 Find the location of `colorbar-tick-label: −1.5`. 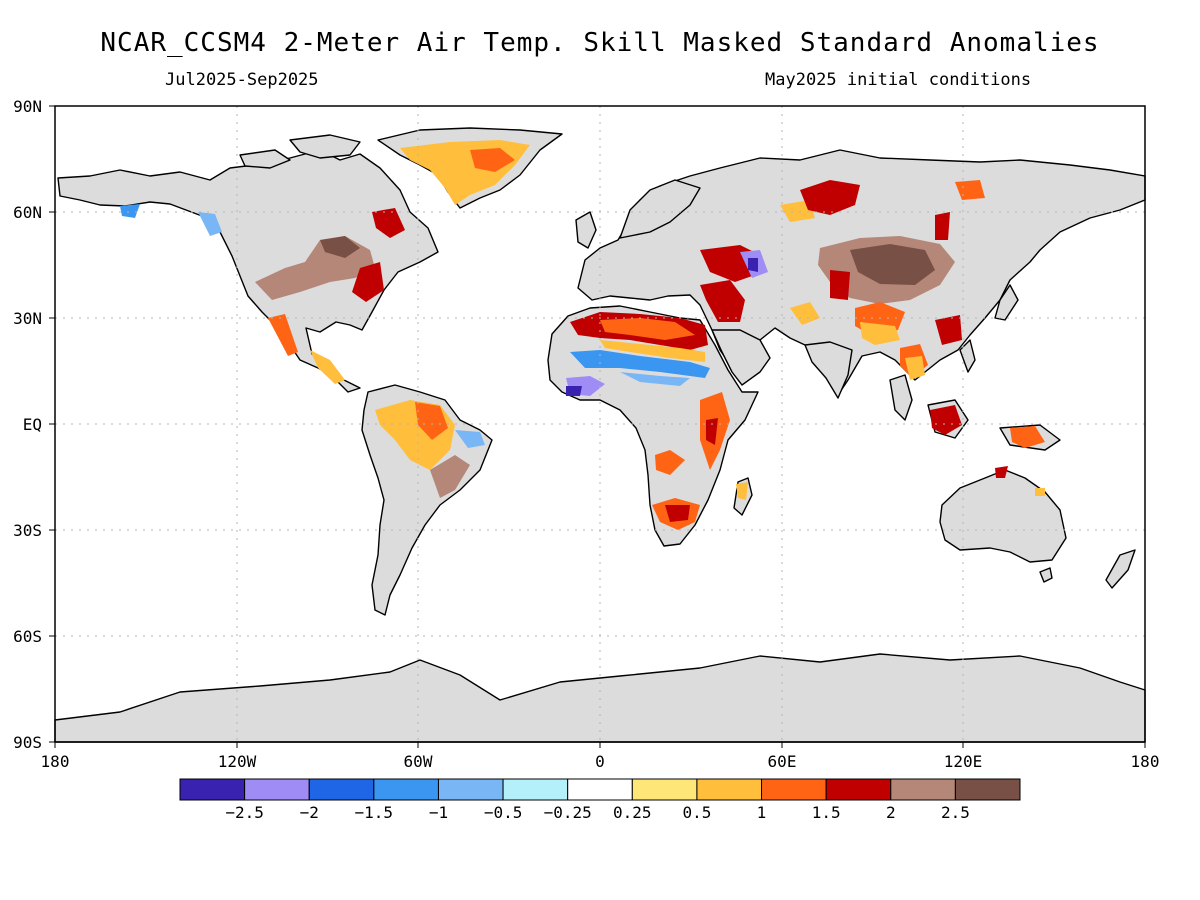

colorbar-tick-label: −1.5 is located at coordinates (374, 812).